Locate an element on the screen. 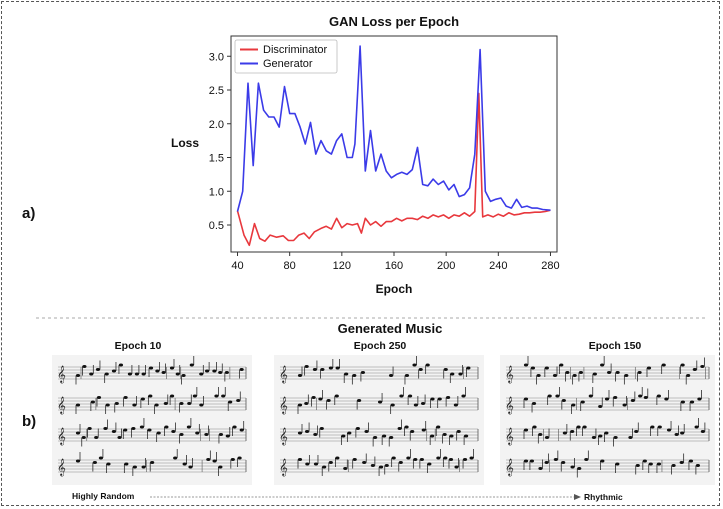  series-line-discriminator is located at coordinates (393, 169).